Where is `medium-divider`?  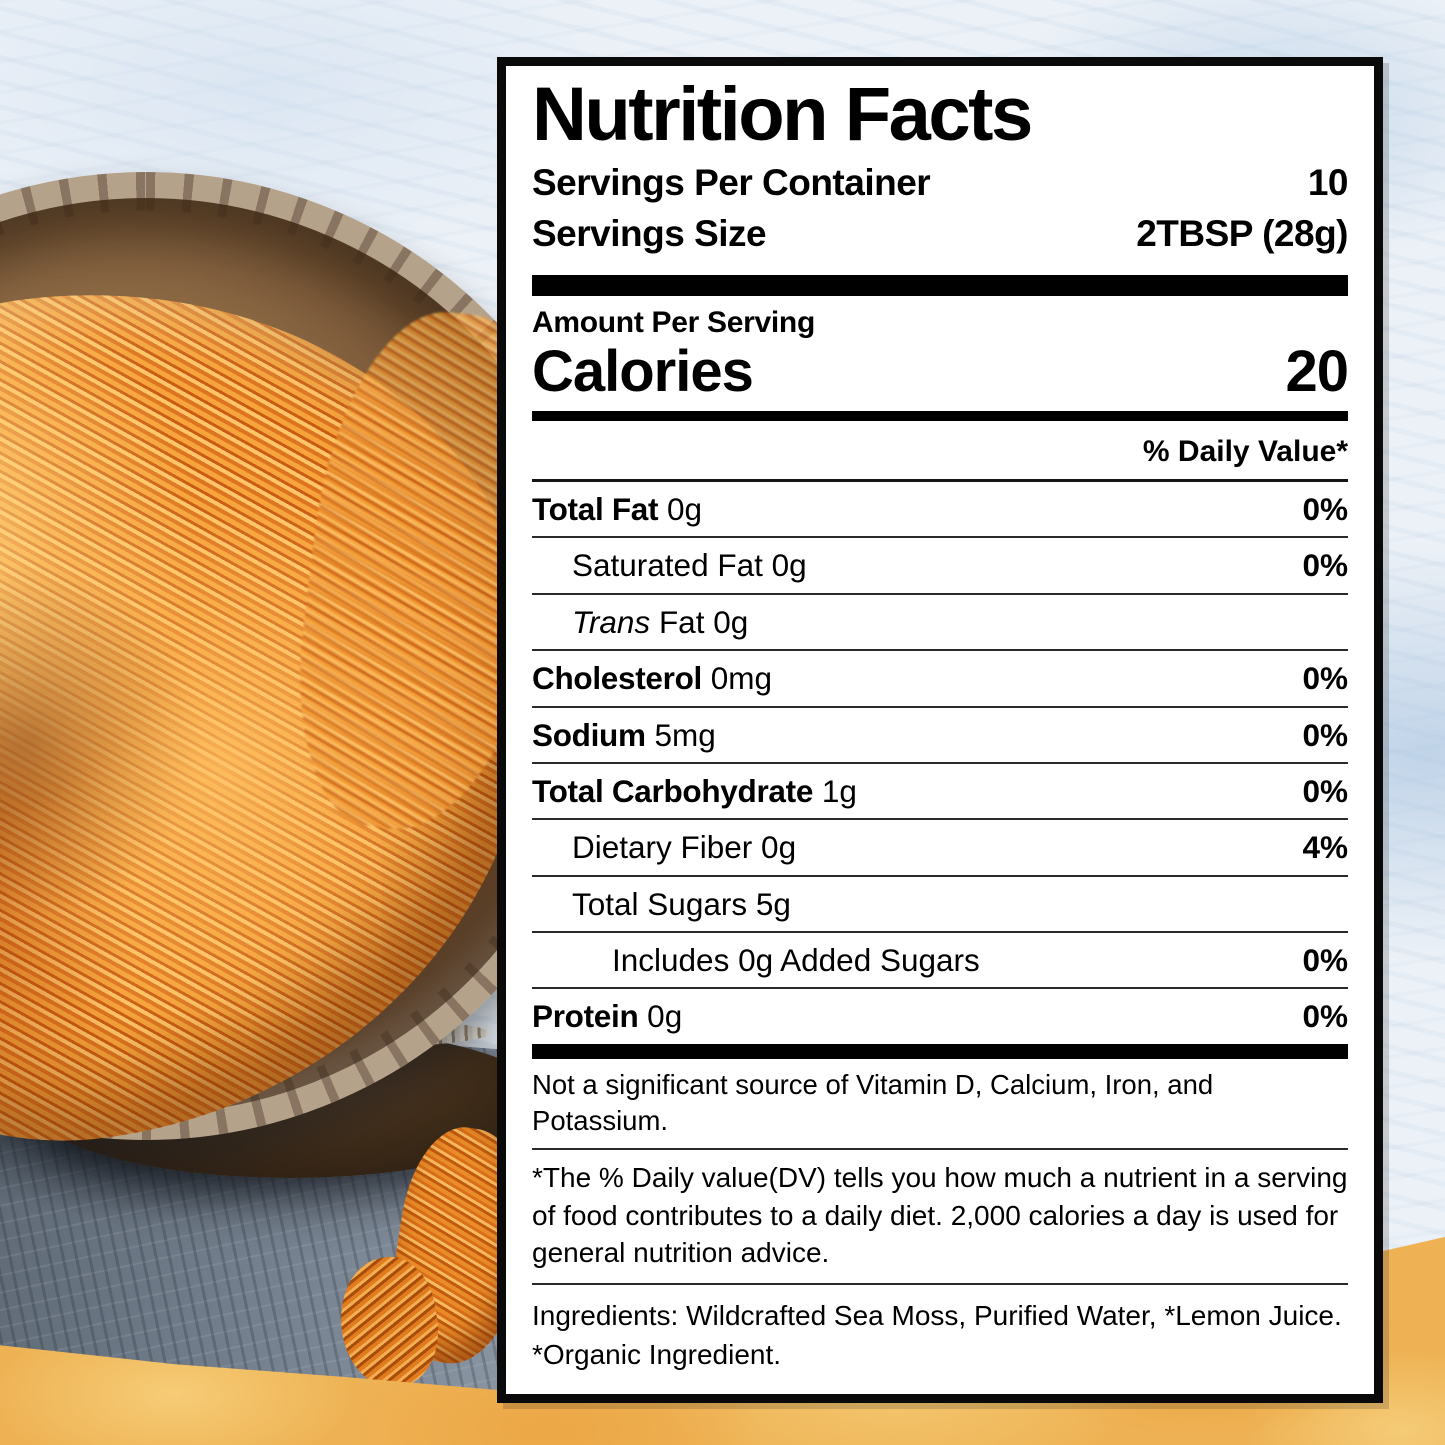
medium-divider is located at coordinates (940, 416).